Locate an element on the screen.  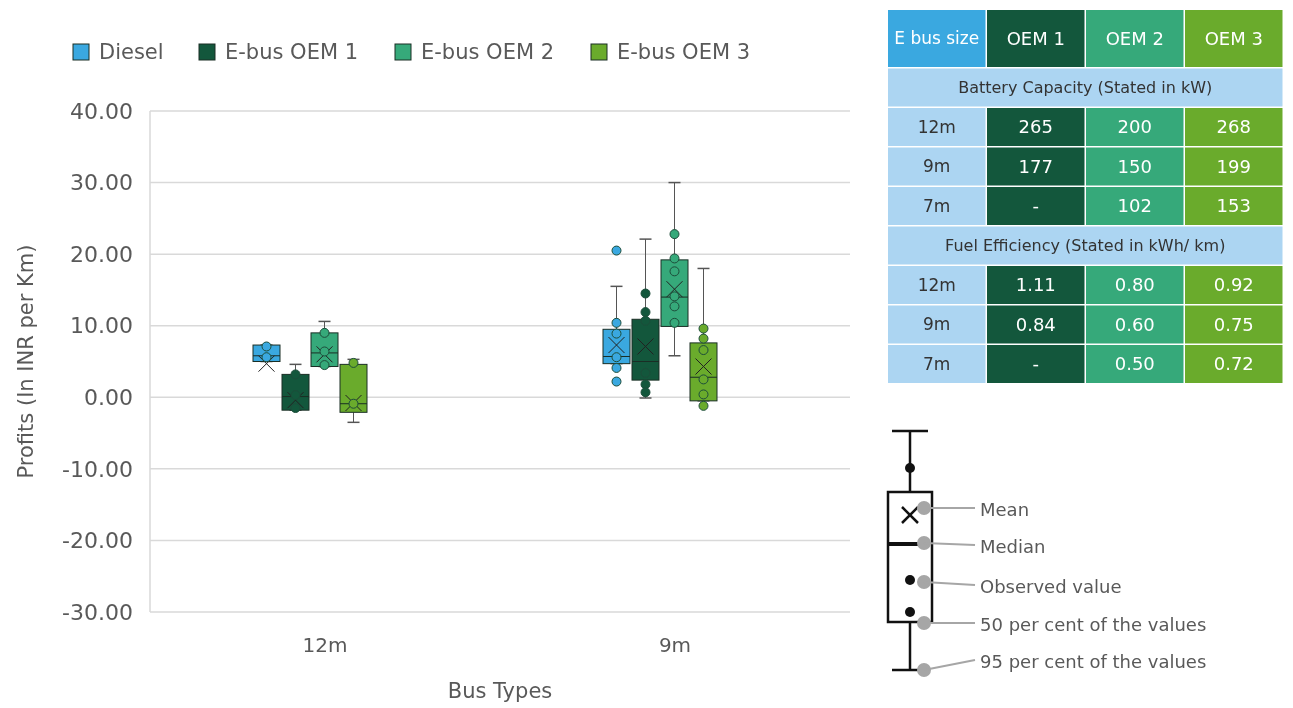
text: 0.80 is located at coordinates (1134, 285).